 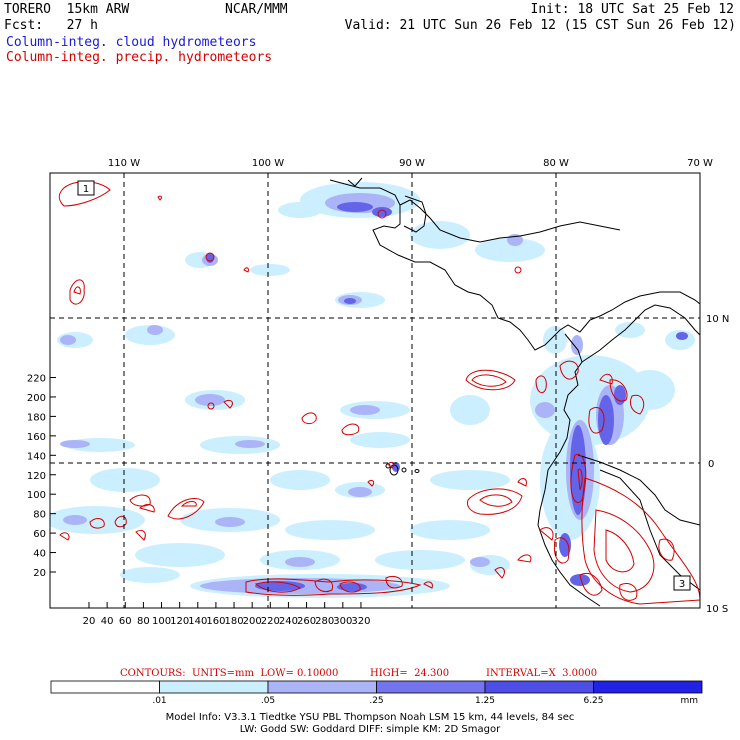 I want to click on y-axis: 220 200 180 160 140 120 100 80 60 40 20, so click(x=41, y=476).